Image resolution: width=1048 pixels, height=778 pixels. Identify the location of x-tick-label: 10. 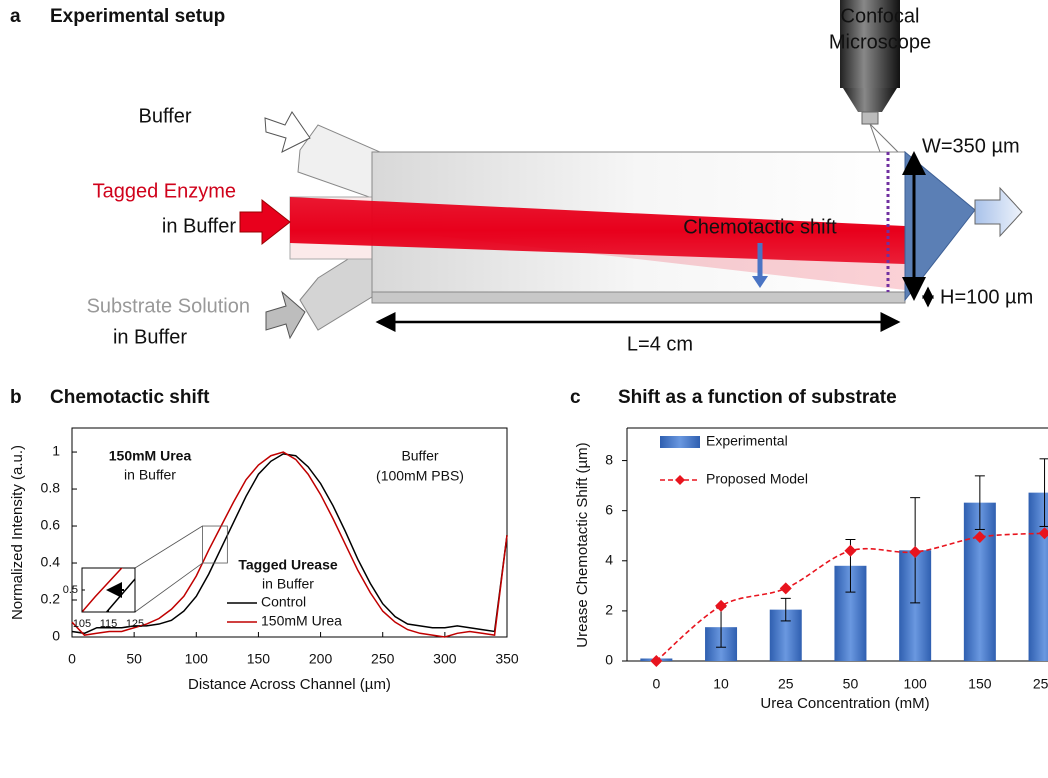
(721, 684).